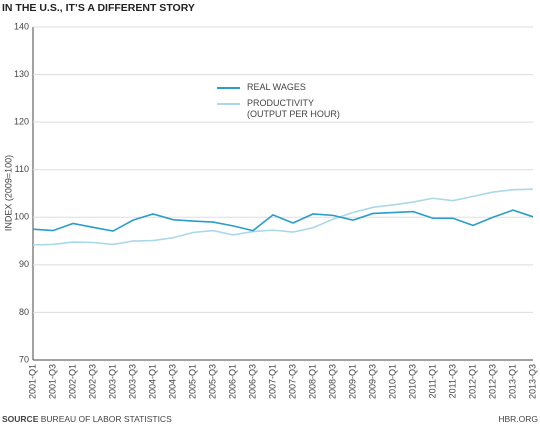  Describe the element at coordinates (172, 381) in the screenshot. I see `x-tick-label: 2004-Q3` at that location.